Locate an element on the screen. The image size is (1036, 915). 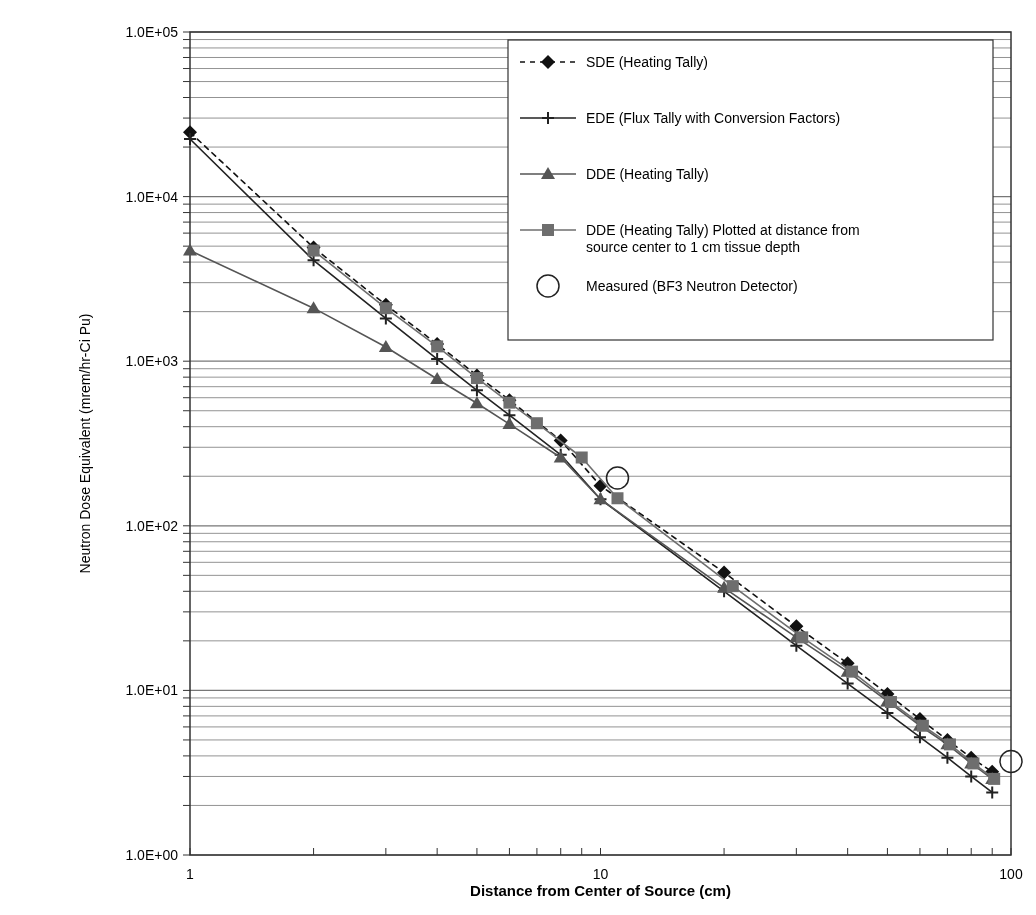
x-tick-label: 1 is located at coordinates (190, 874).